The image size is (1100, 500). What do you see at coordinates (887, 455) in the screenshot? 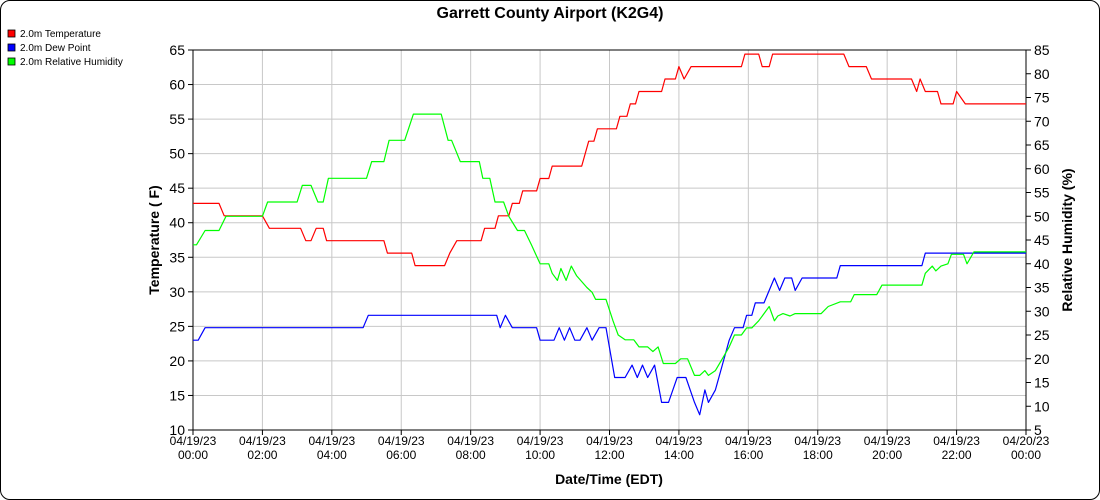
I see `x-tick-time: 20:00` at bounding box center [887, 455].